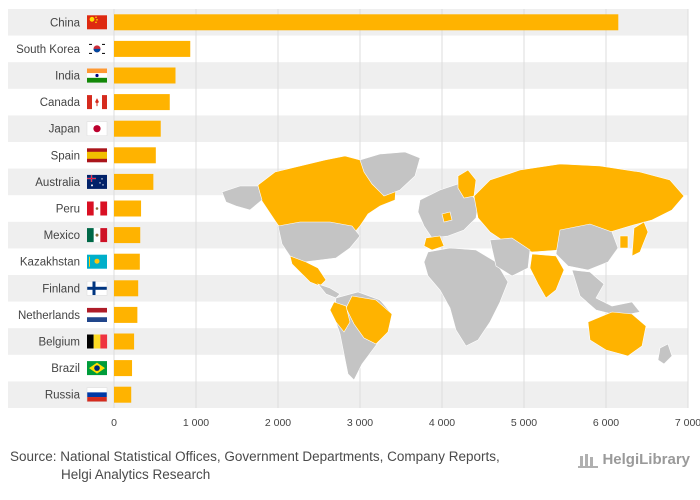 This screenshot has height=500, width=700. What do you see at coordinates (646, 459) in the screenshot?
I see `brand-name: HelgiLibrary` at bounding box center [646, 459].